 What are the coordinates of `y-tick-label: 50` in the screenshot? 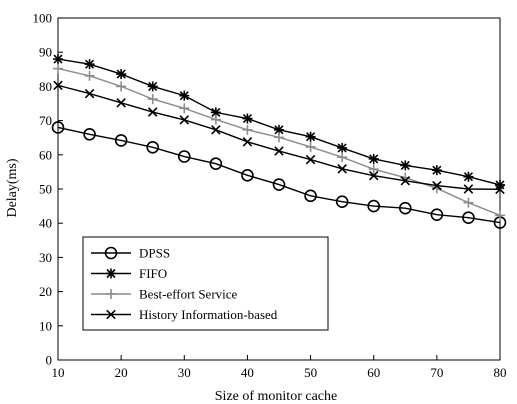 It's located at (45, 189).